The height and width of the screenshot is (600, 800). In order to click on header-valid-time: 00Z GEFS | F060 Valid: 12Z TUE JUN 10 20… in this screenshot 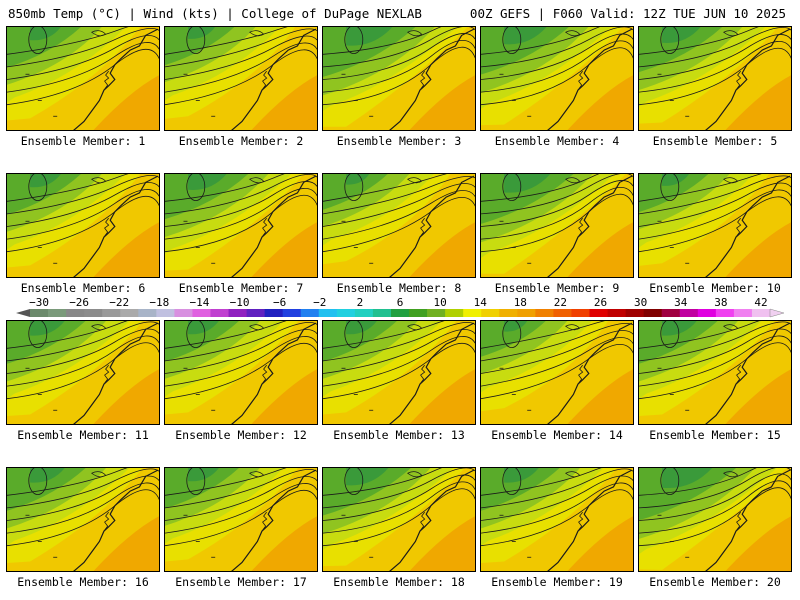, I will do `click(627, 13)`.